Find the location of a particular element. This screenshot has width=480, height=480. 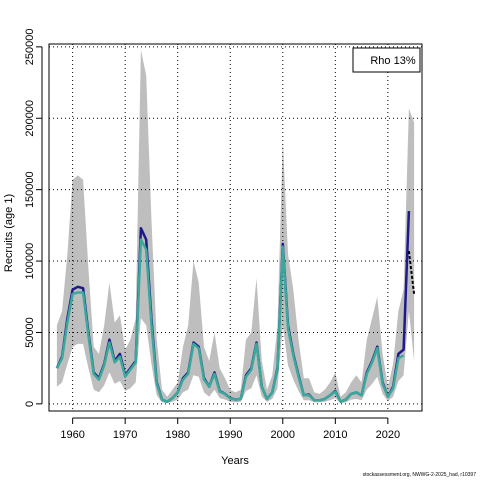

x-tick-label: 2020 is located at coordinates (388, 435).